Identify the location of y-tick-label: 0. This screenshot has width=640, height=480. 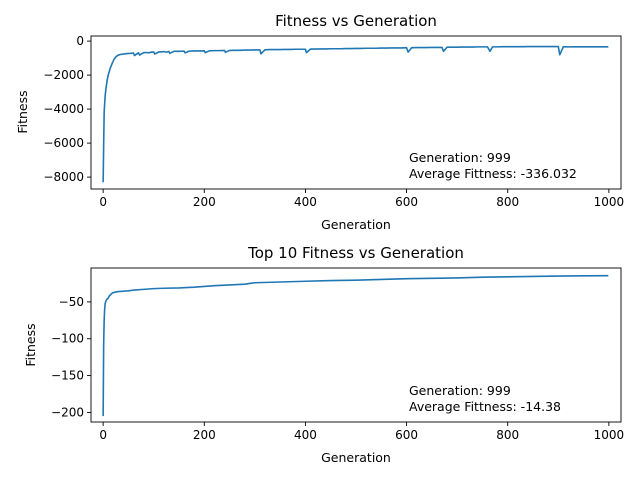
(80, 41).